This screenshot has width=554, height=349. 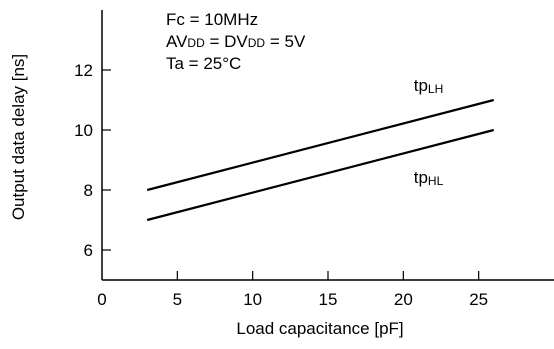 What do you see at coordinates (83, 130) in the screenshot?
I see `y-tick-label: 10` at bounding box center [83, 130].